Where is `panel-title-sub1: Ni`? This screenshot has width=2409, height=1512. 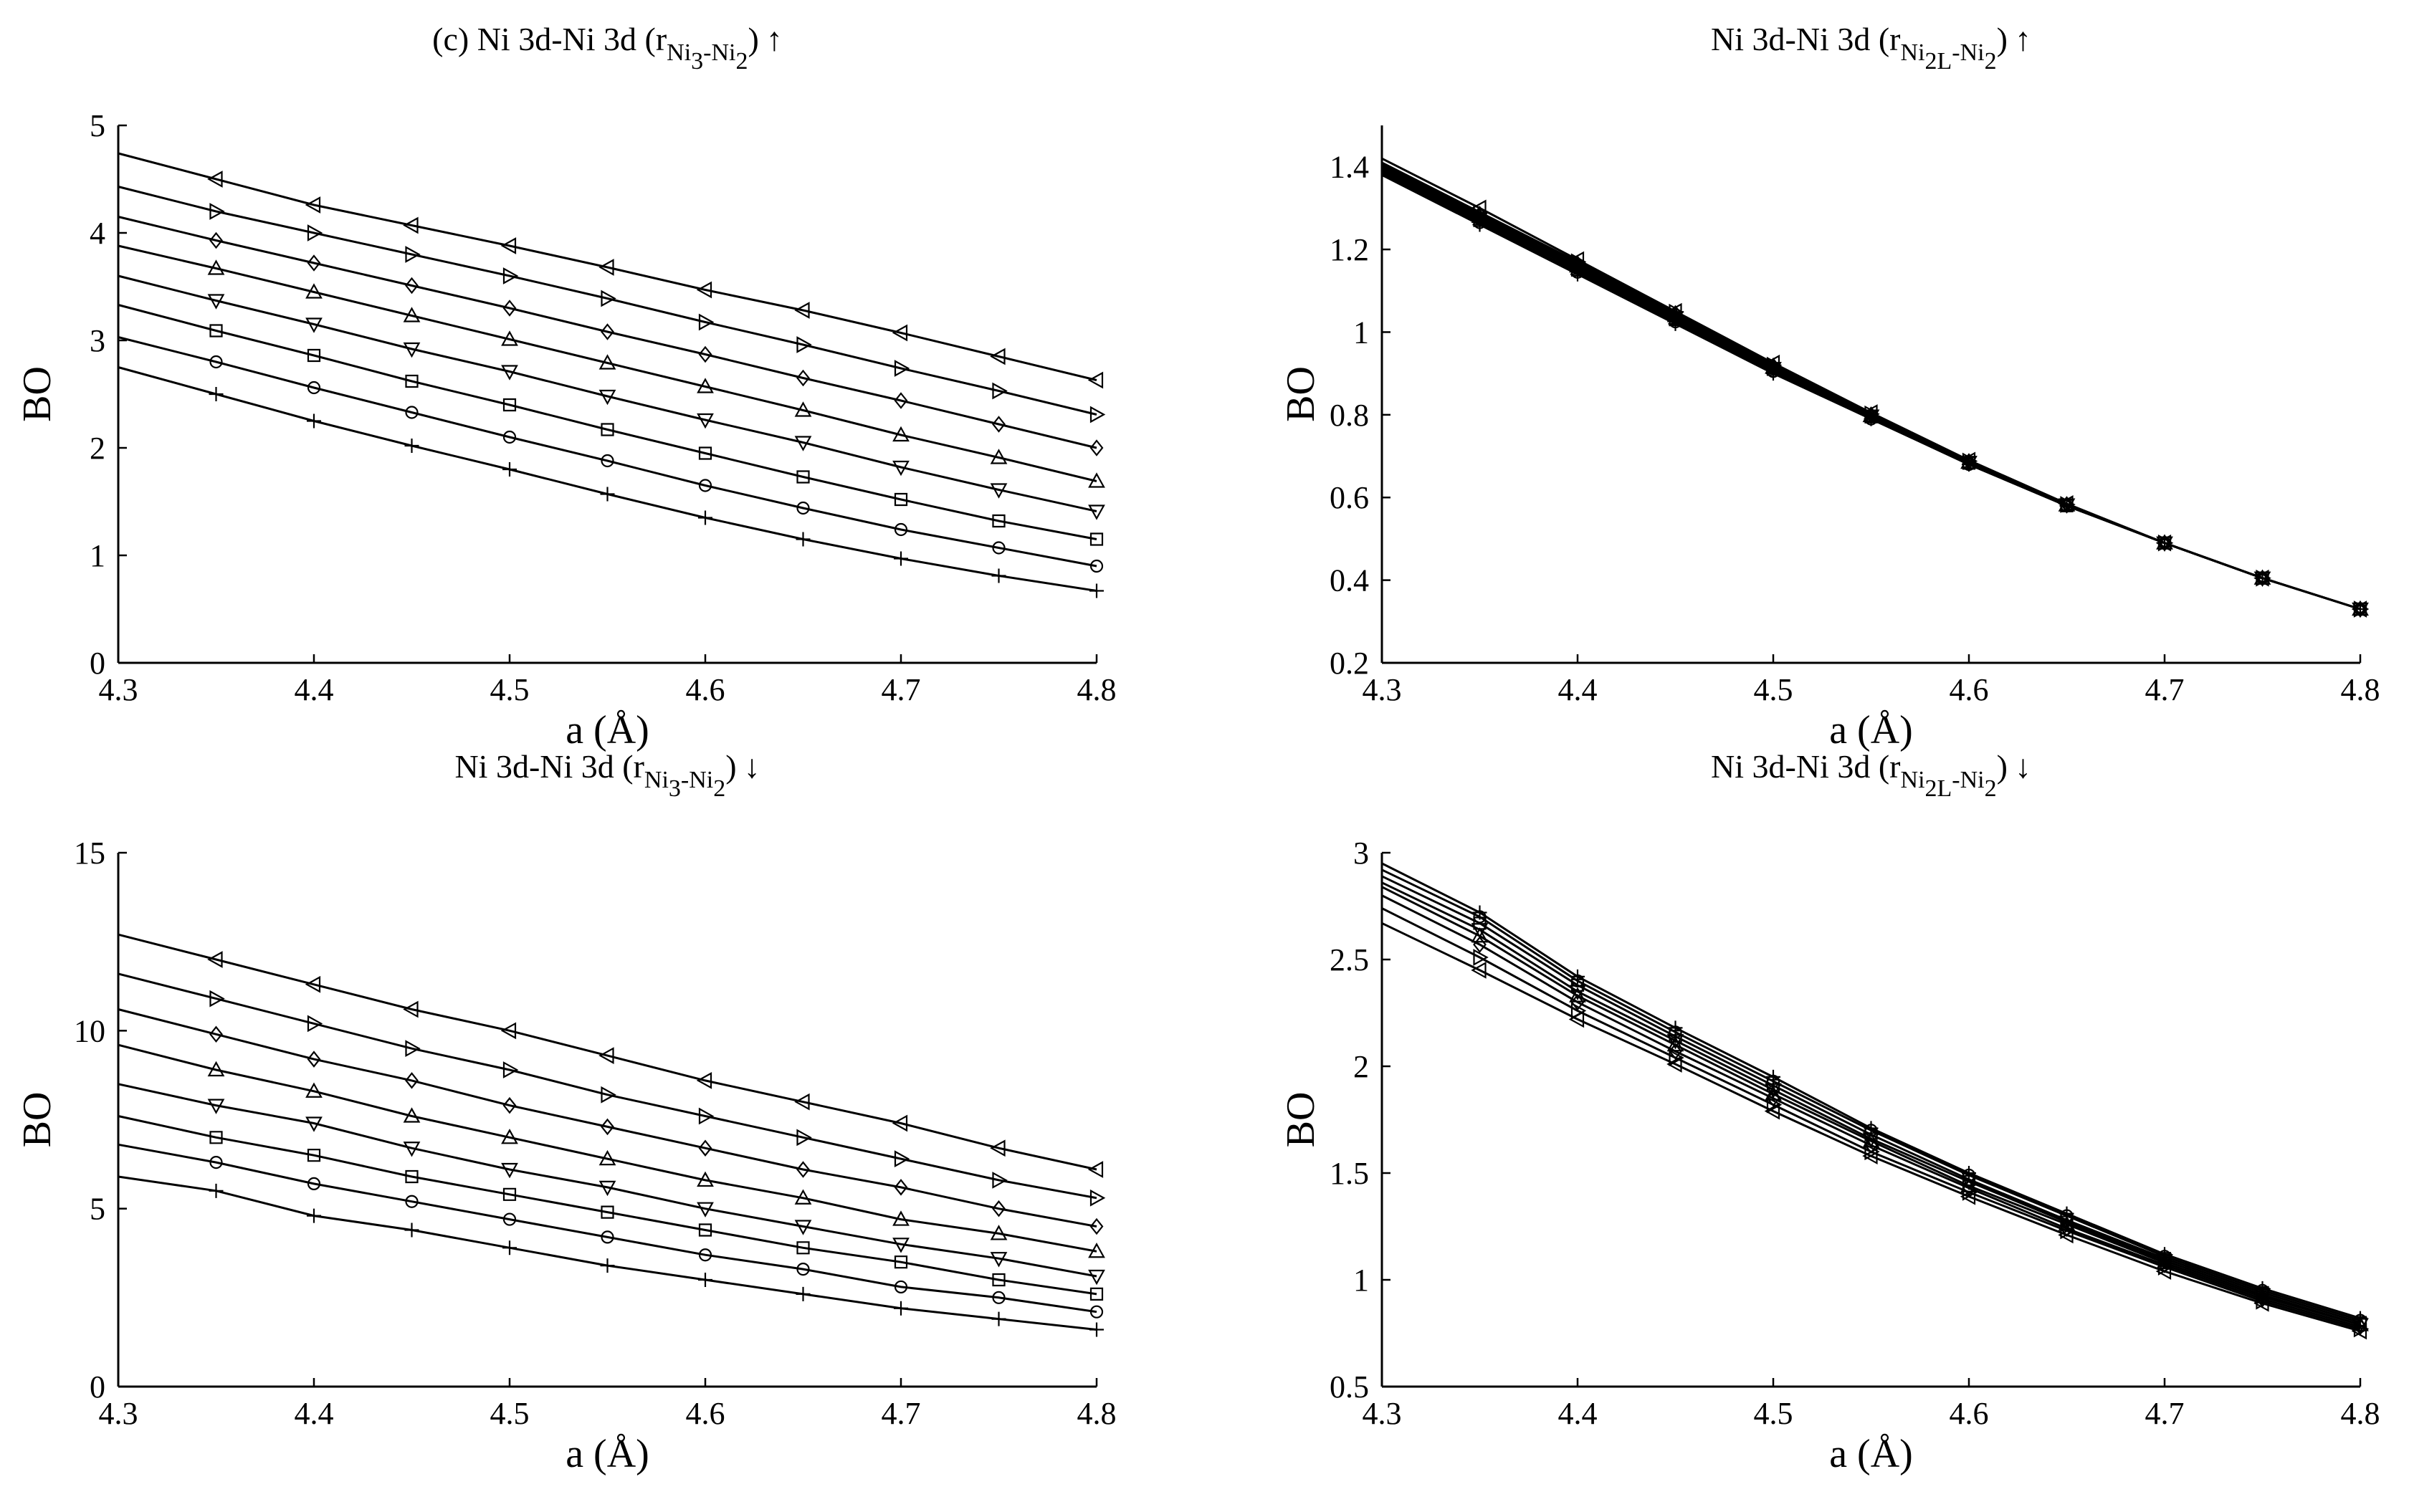
panel-title-sub1: Ni is located at coordinates (679, 52).